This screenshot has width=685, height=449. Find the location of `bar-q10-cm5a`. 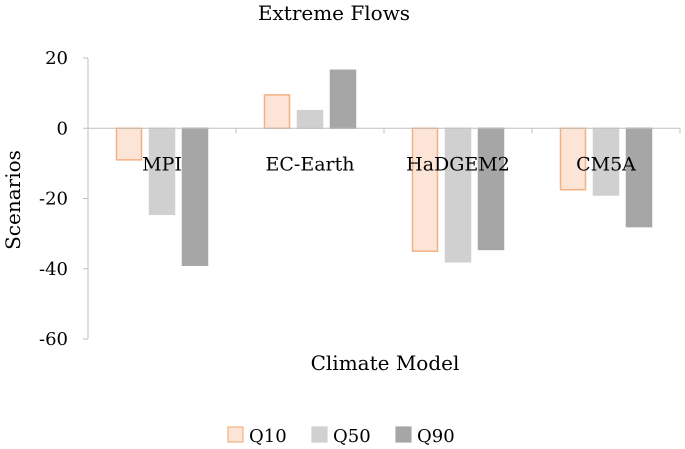

bar-q10-cm5a is located at coordinates (573, 159).